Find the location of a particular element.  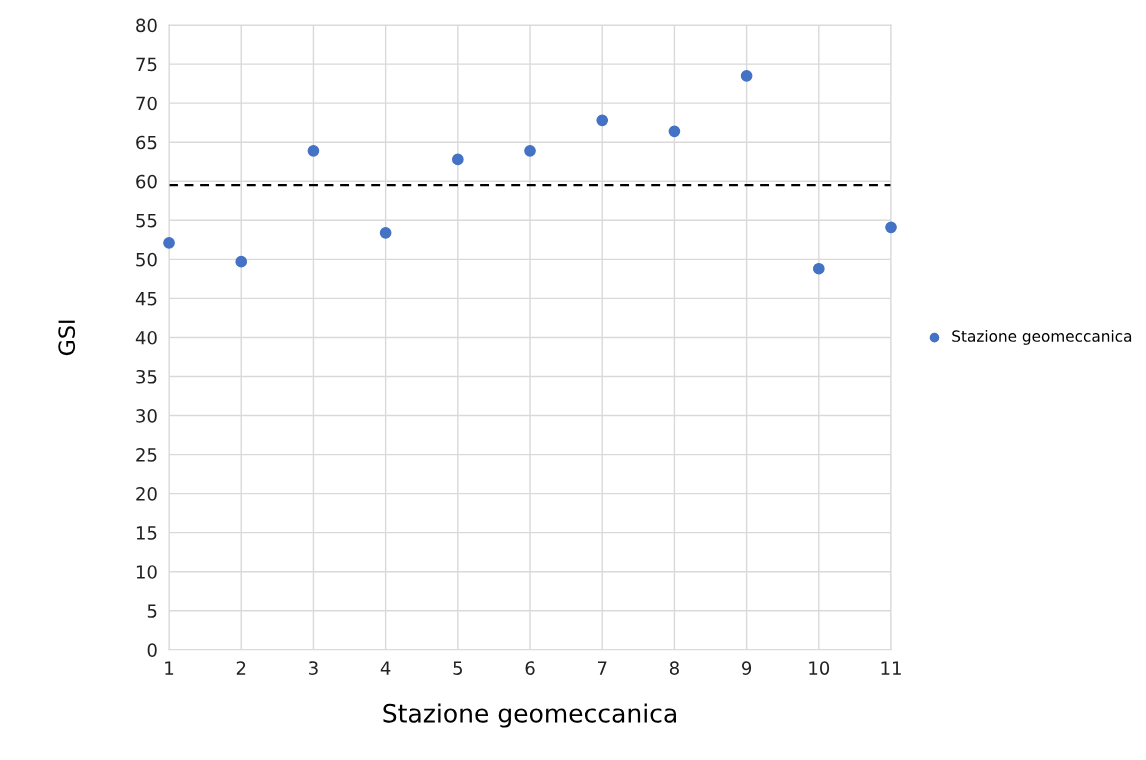

x-tick-label: 1 is located at coordinates (169, 668).